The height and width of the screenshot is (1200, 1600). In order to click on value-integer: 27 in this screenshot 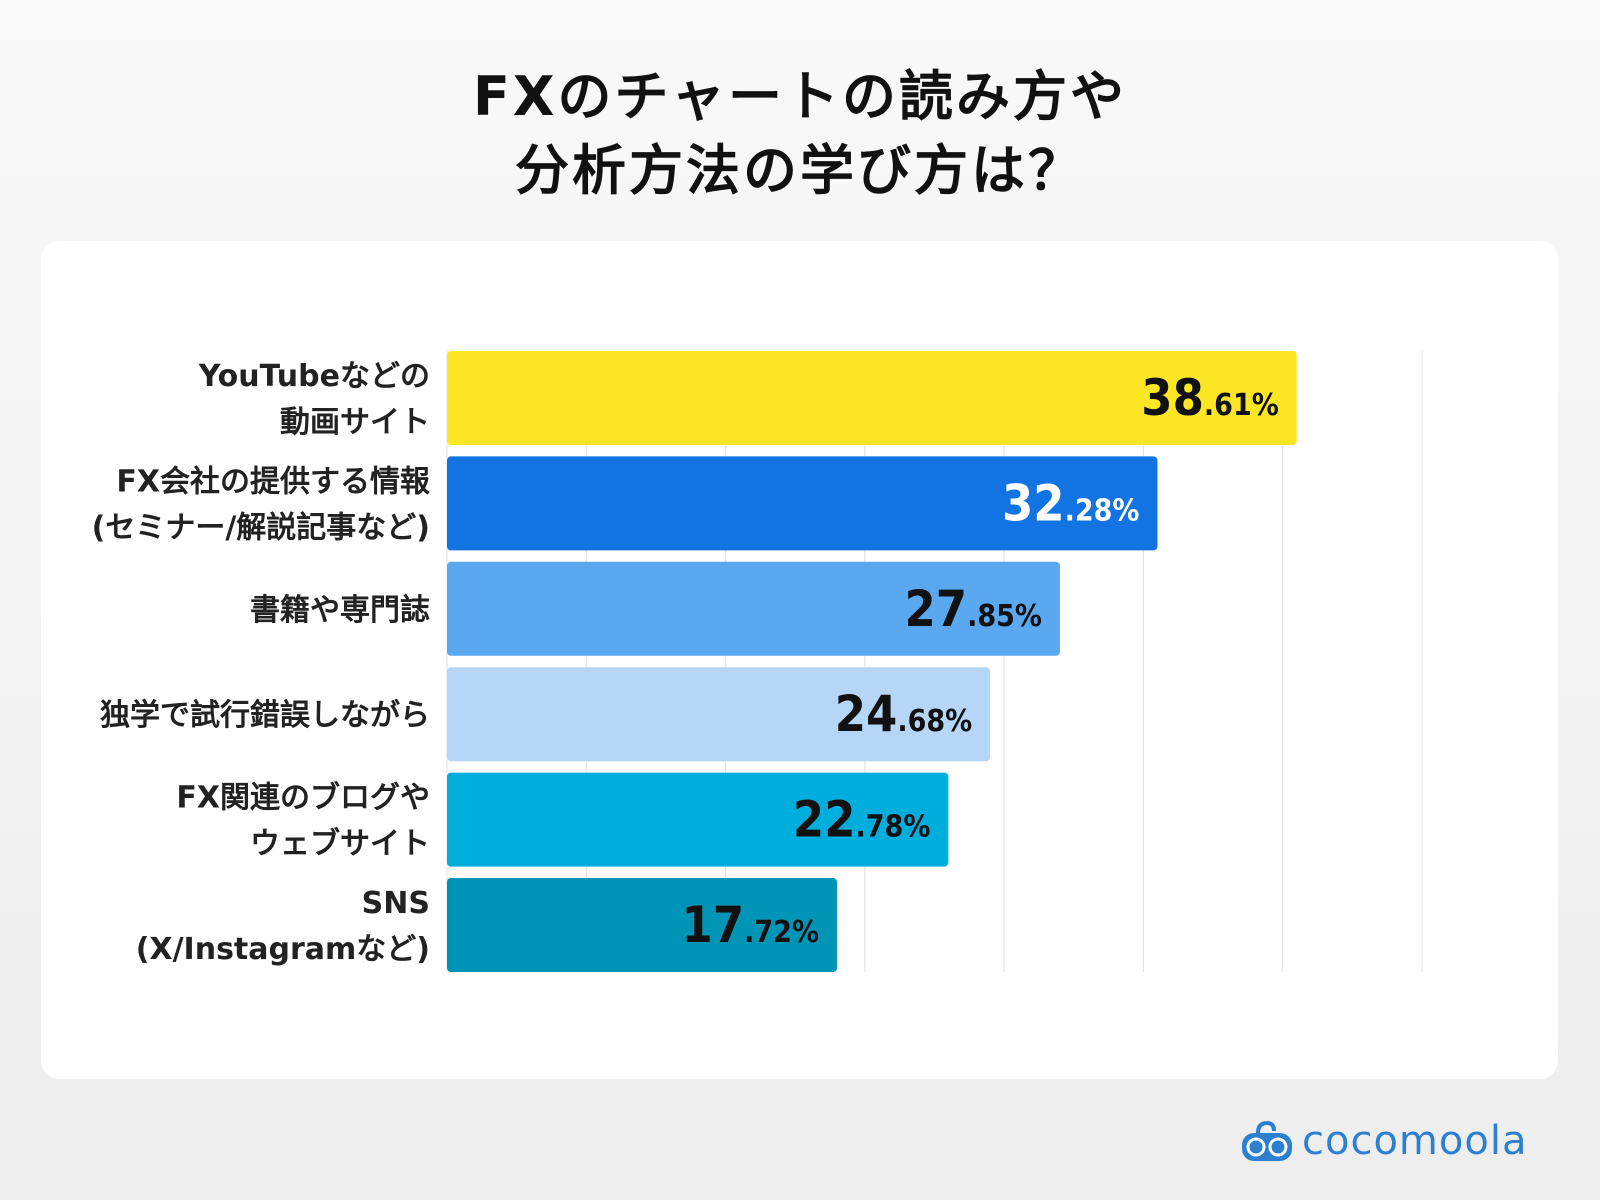, I will do `click(935, 609)`.